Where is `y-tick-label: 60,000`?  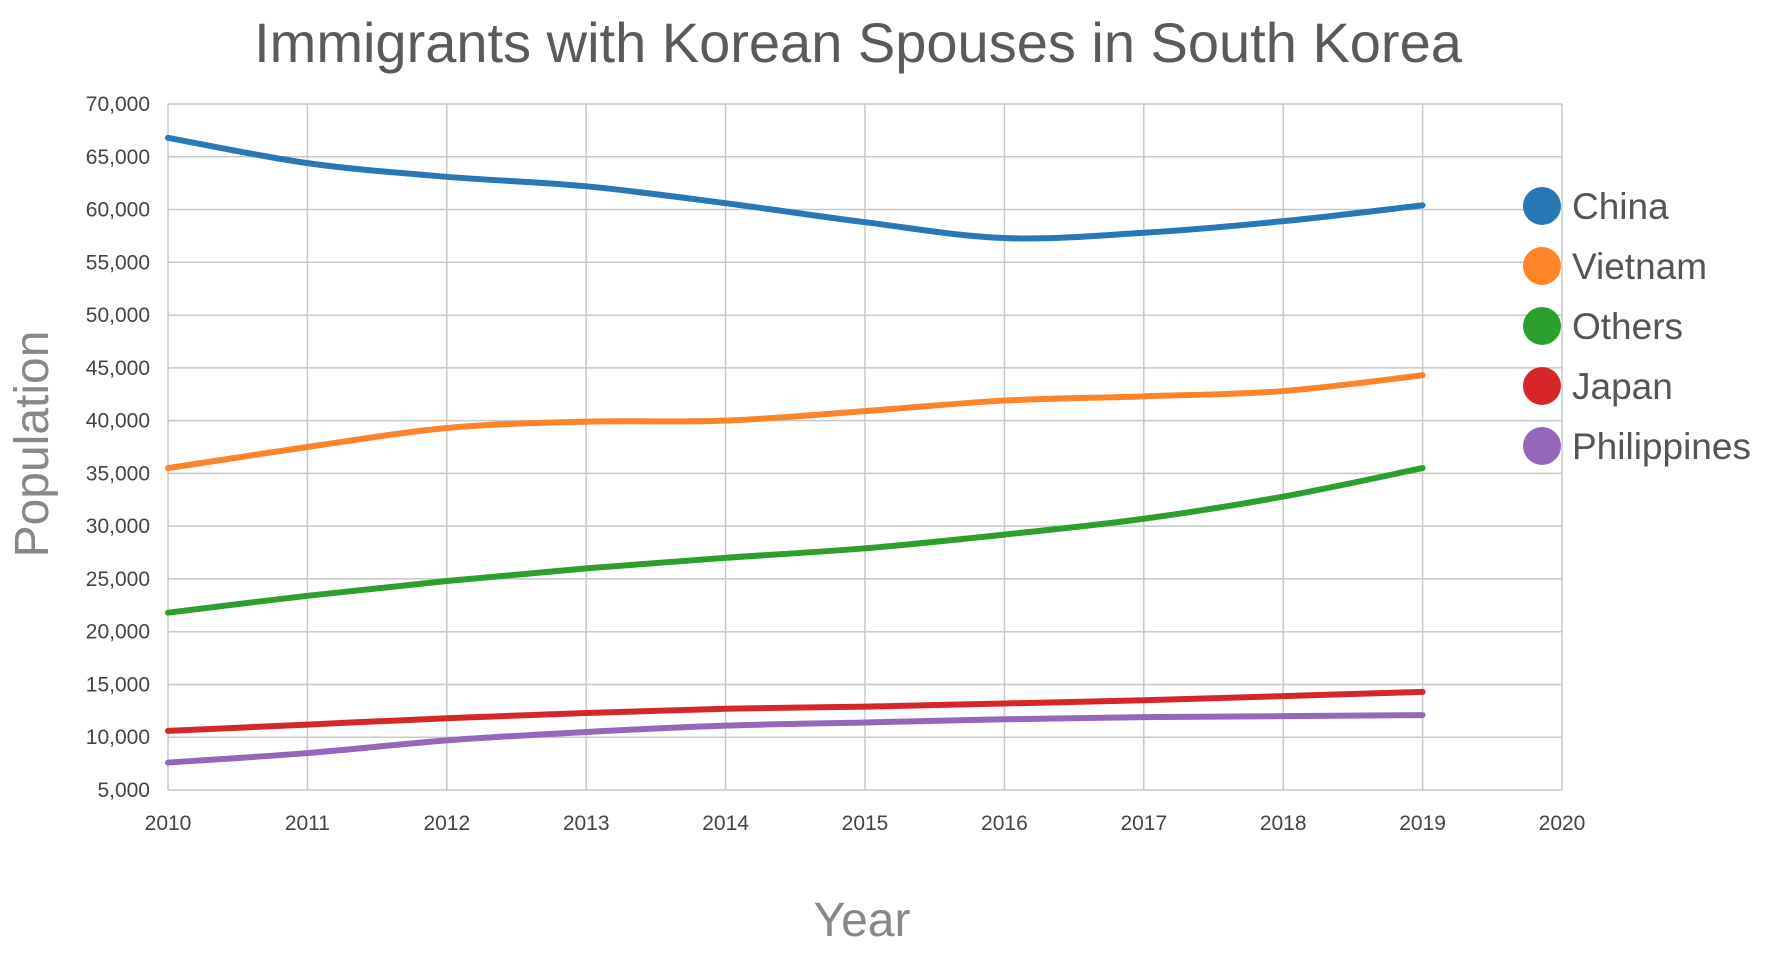 y-tick-label: 60,000 is located at coordinates (118, 210).